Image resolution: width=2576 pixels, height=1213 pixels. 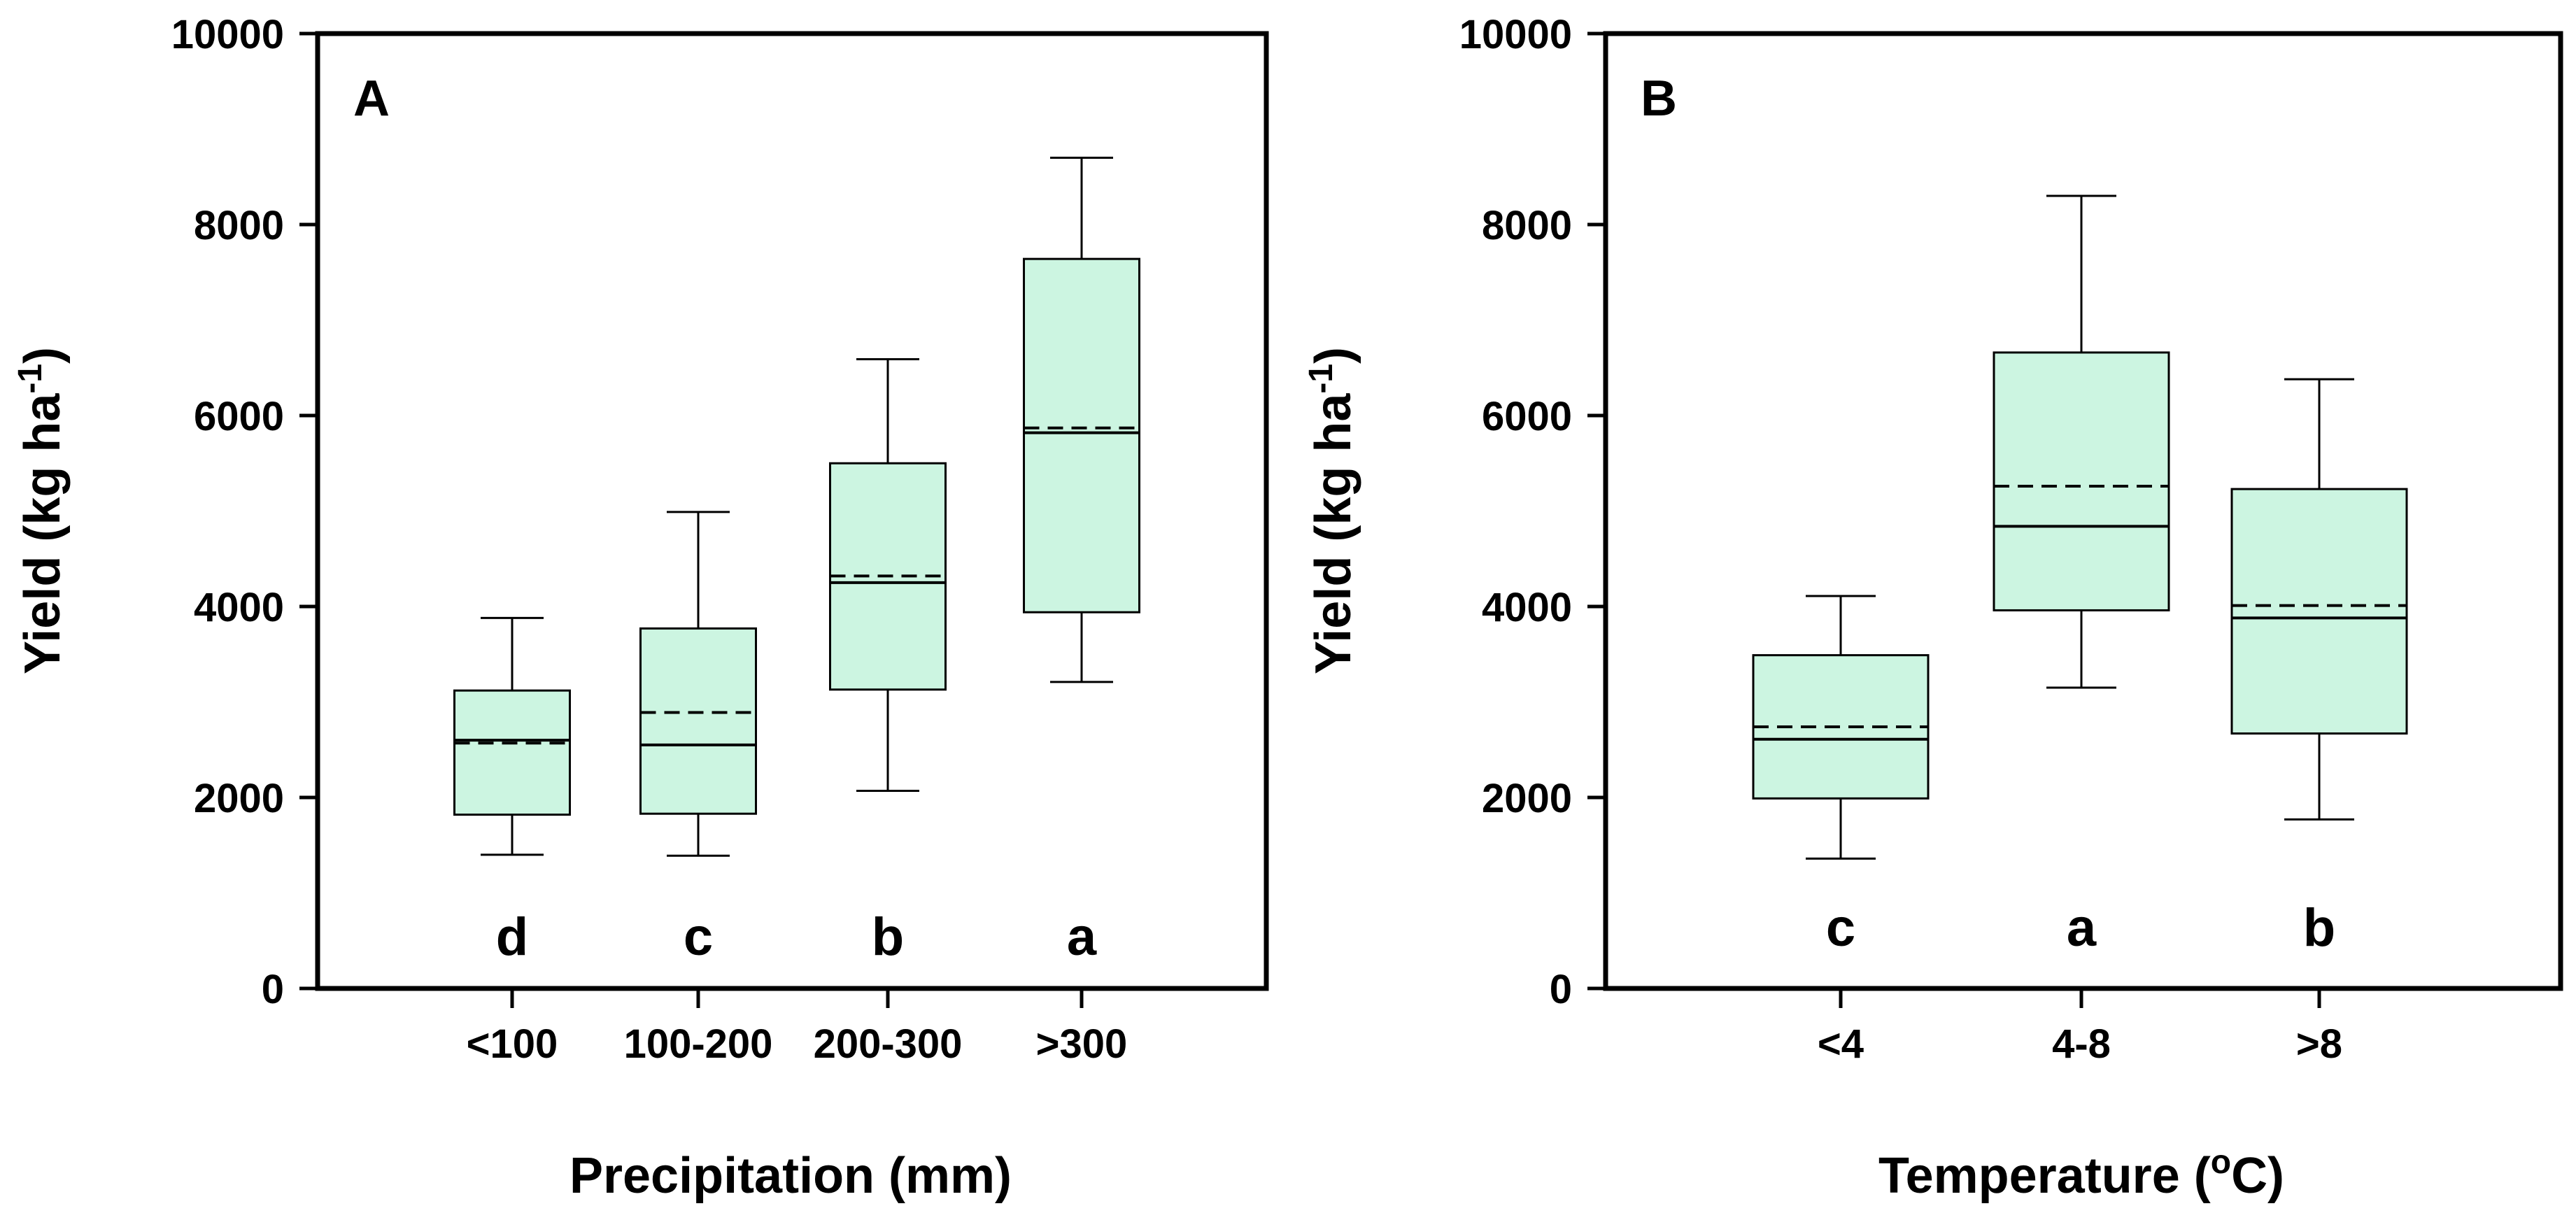 I want to click on x-tick-label: 200-300, so click(x=889, y=1044).